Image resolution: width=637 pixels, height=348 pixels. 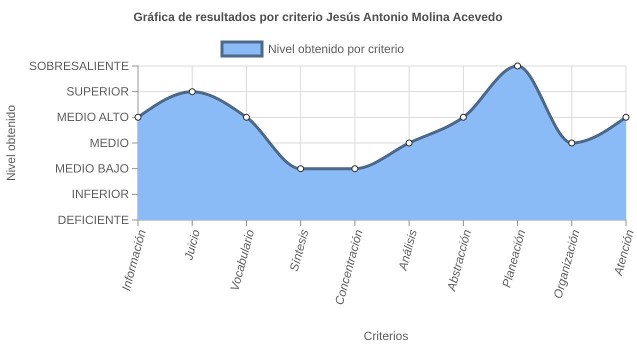 What do you see at coordinates (407, 250) in the screenshot?
I see `x-tick-label: Análisis` at bounding box center [407, 250].